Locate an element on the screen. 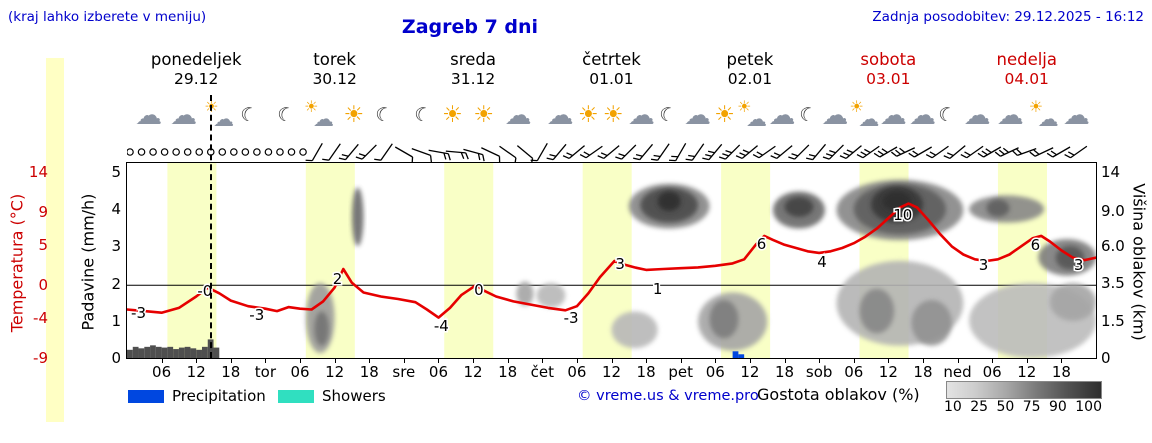 The image size is (1152, 443). cloud-height-tick: 1.5 is located at coordinates (1113, 321).